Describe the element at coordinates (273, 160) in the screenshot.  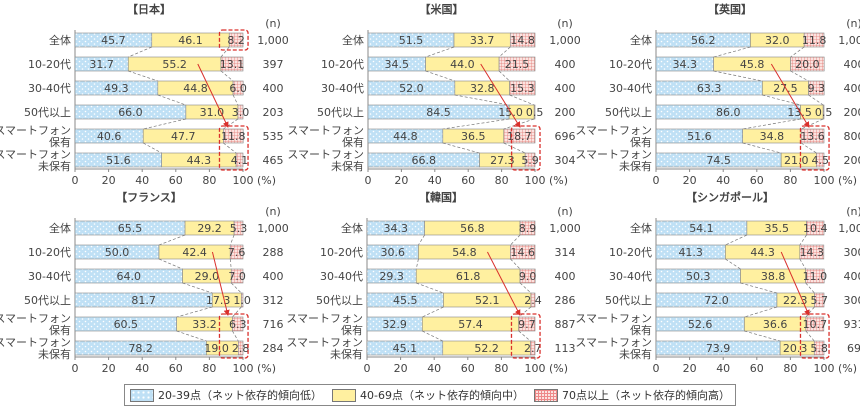
I see `n-value: 465` at that location.